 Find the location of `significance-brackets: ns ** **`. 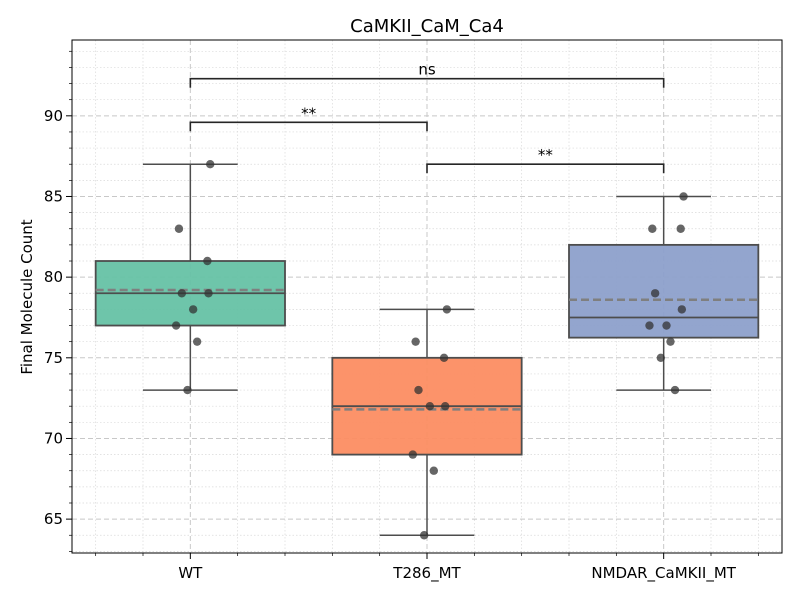

significance-brackets: ns ** ** is located at coordinates (427, 117).